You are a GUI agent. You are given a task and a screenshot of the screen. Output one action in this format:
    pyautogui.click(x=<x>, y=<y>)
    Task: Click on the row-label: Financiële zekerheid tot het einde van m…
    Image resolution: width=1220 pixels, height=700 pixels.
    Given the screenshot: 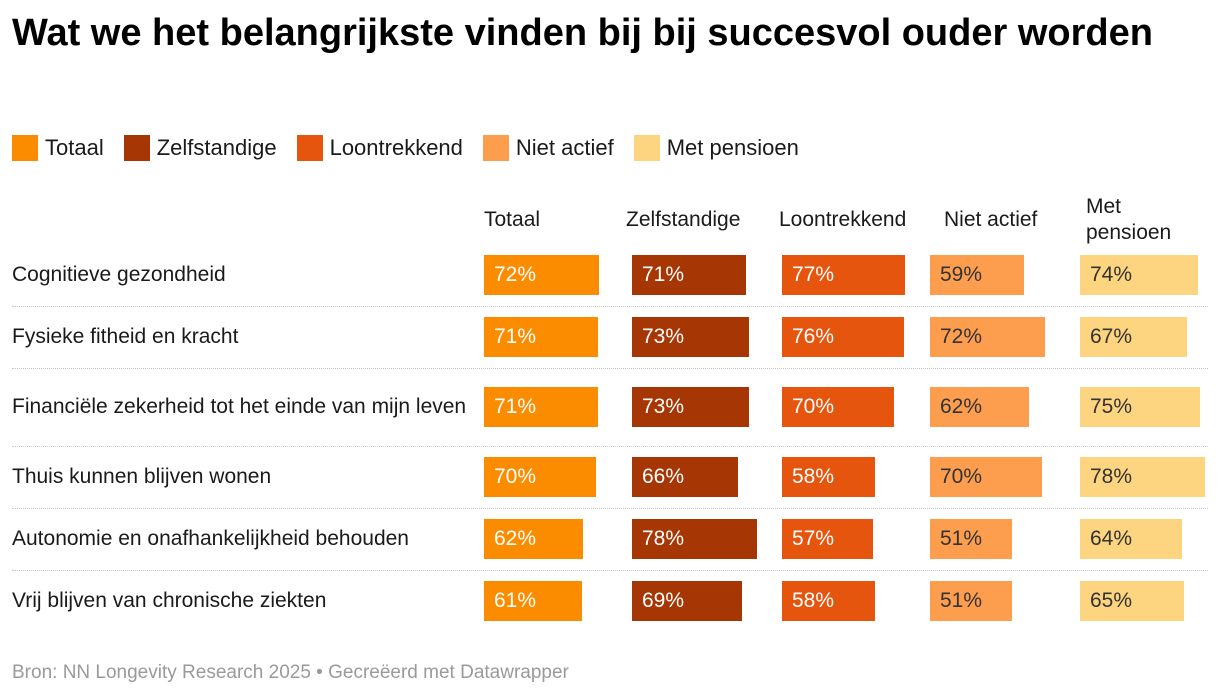 What is the action you would take?
    pyautogui.click(x=239, y=406)
    